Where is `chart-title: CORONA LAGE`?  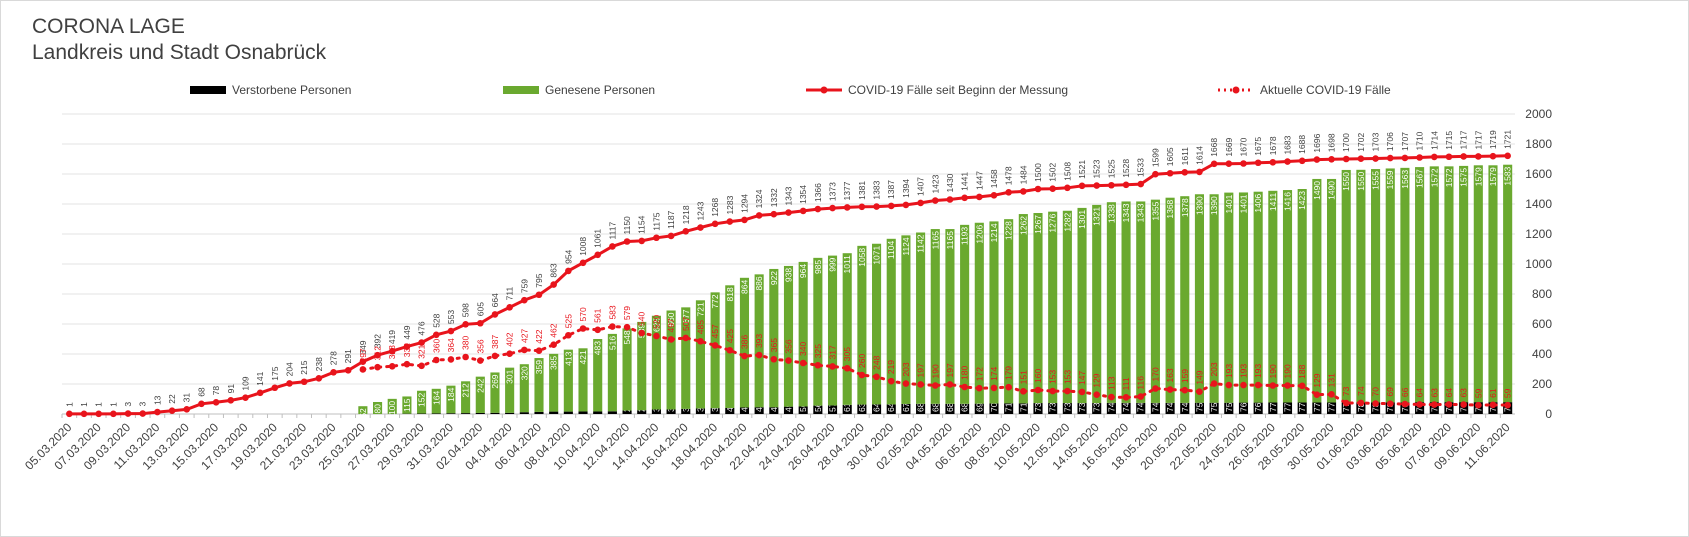
chart-title: CORONA LAGE is located at coordinates (108, 26).